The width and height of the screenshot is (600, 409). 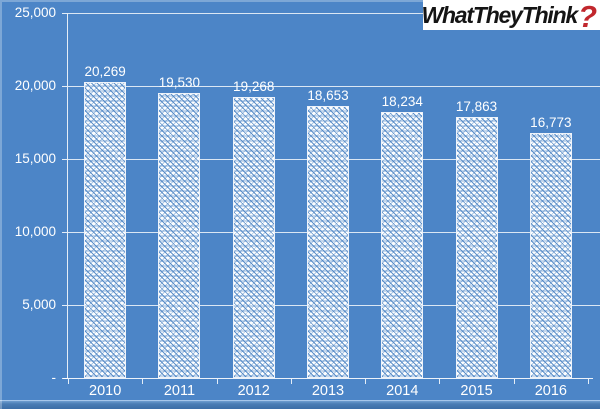 I want to click on bar-column: 18,653, so click(x=328, y=195).